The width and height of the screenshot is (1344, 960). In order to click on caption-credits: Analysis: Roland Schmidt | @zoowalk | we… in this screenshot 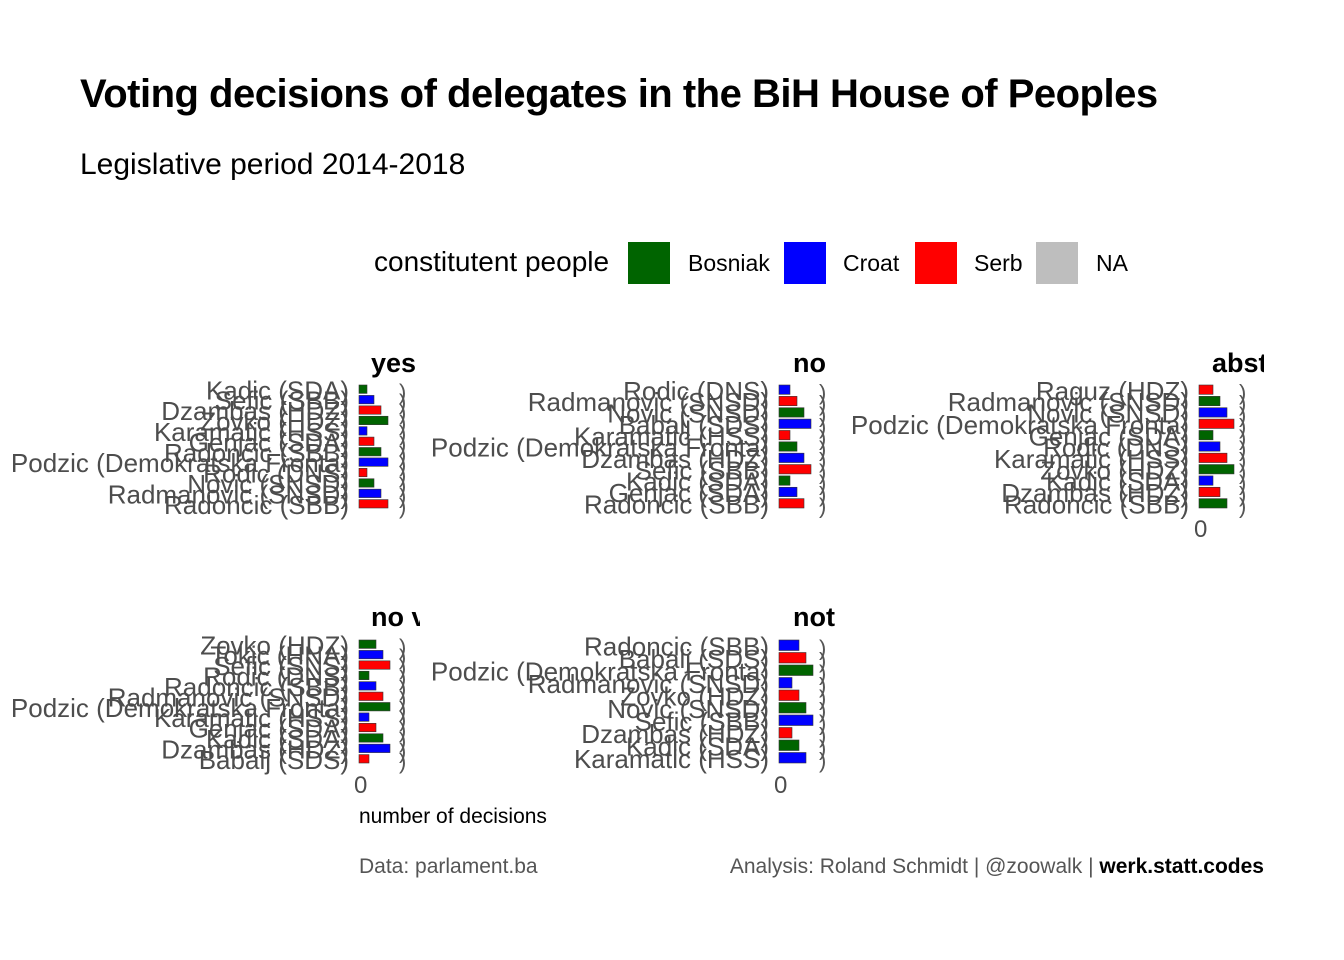, I will do `click(997, 867)`.